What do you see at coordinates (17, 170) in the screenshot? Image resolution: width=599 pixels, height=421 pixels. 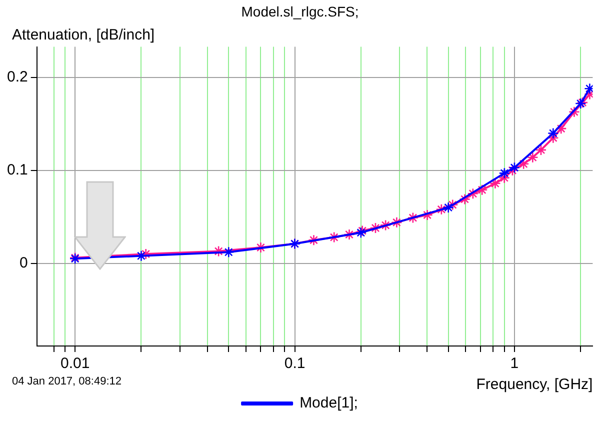 I see `y-tick-label: 0.1` at bounding box center [17, 170].